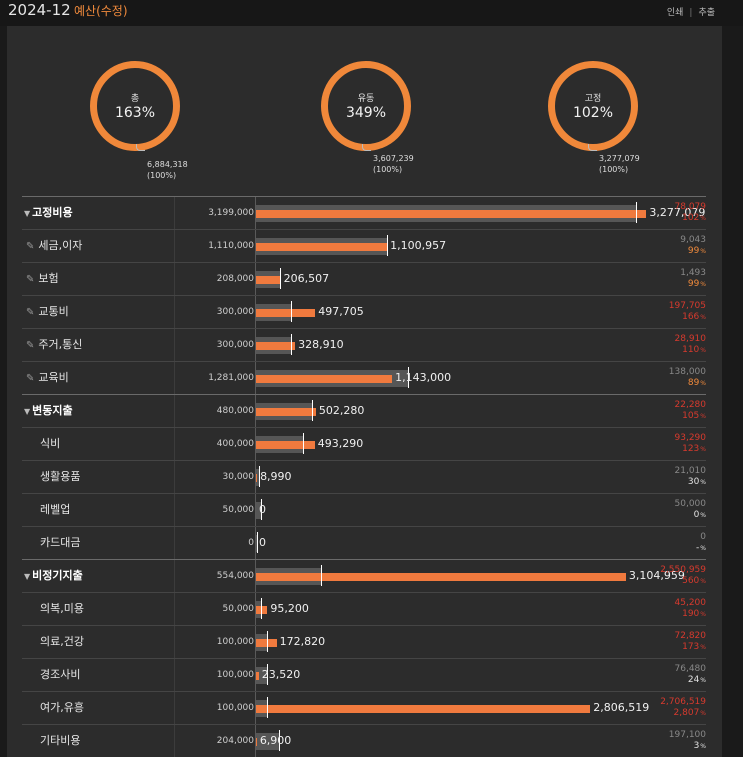  I want to click on category-row: 기타비용 204,000 6,900 197,100 3%, so click(364, 740).